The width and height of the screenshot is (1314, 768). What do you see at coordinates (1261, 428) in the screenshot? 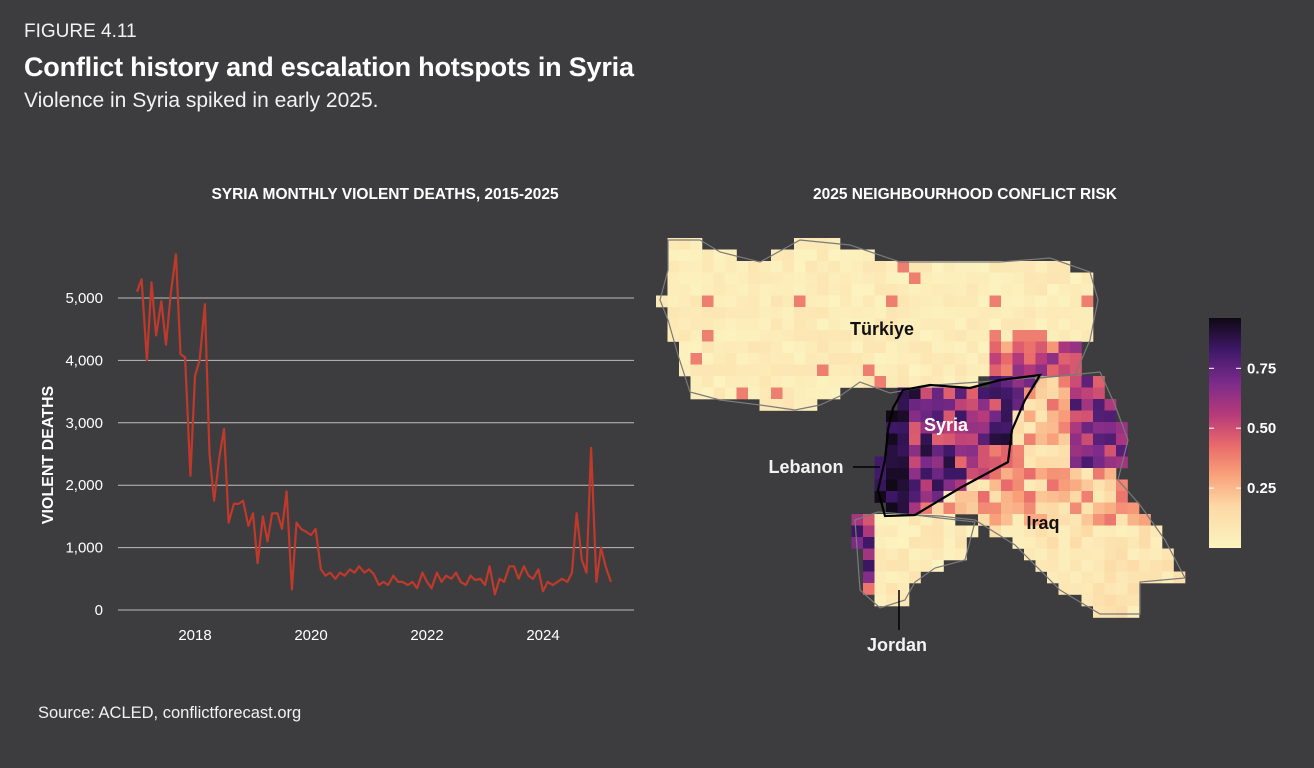
I see `colorbar-tick-label: 0.50` at bounding box center [1261, 428].